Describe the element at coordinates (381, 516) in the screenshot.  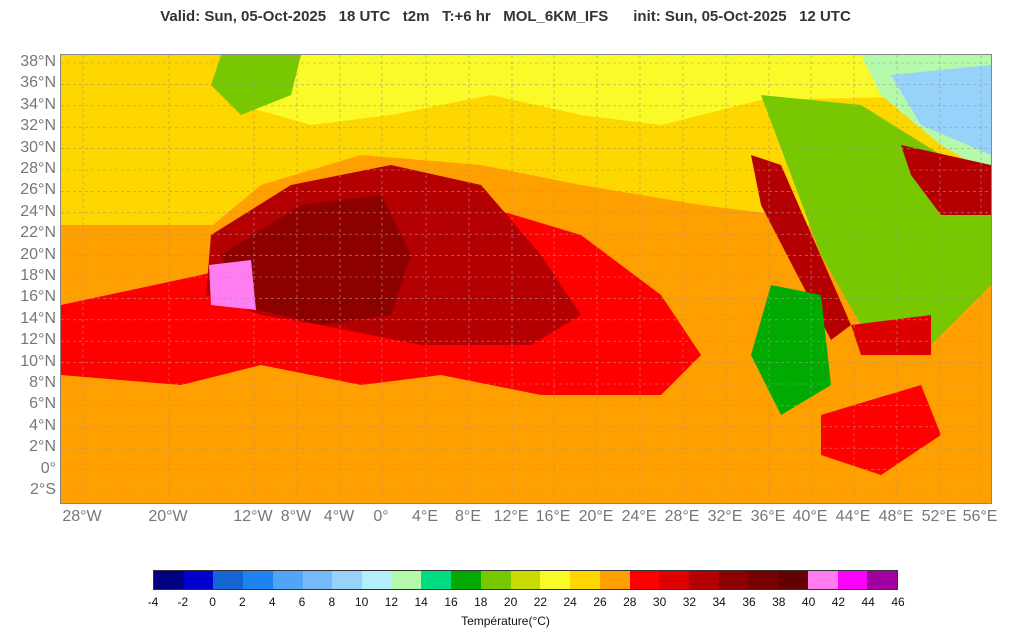
I see `longitude-label: 0°` at that location.